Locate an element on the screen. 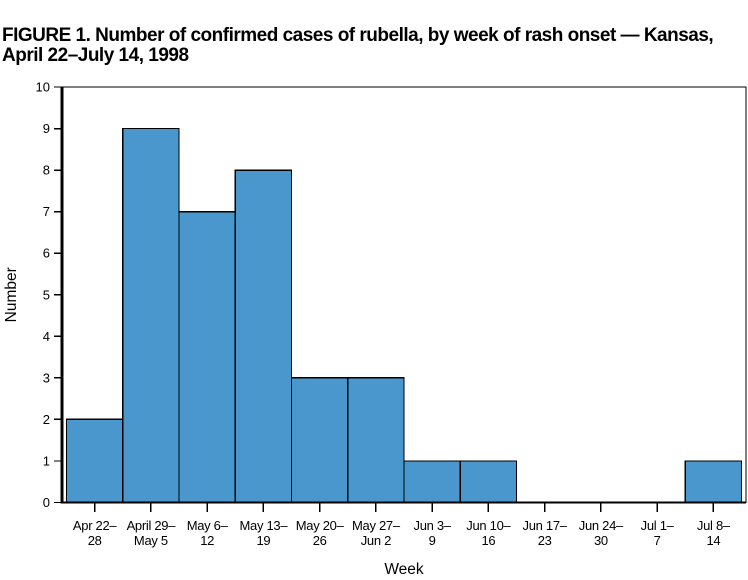 This screenshot has height=580, width=748. y-tick-label-5: 5 is located at coordinates (46, 294).